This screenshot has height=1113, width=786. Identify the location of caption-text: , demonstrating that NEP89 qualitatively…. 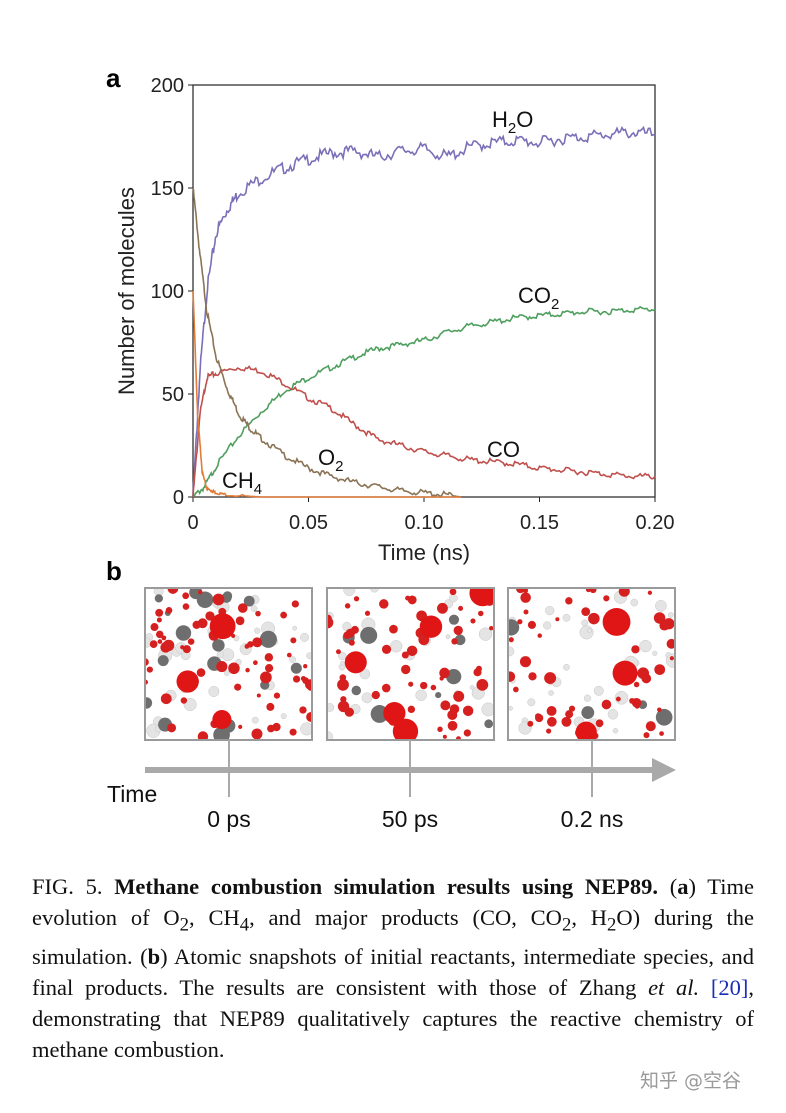
(393, 1018).